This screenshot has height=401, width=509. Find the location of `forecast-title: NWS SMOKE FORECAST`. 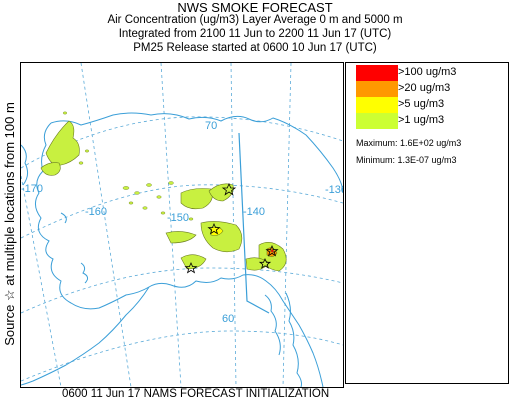

forecast-title: NWS SMOKE FORECAST is located at coordinates (255, 7).